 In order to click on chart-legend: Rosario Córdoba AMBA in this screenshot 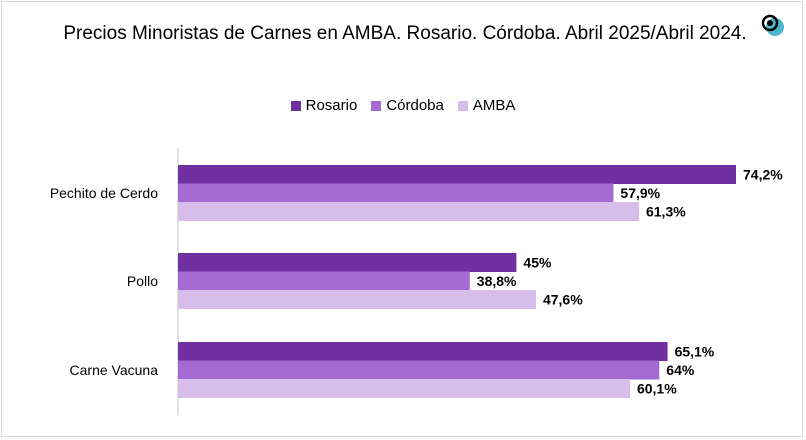, I will do `click(403, 105)`.